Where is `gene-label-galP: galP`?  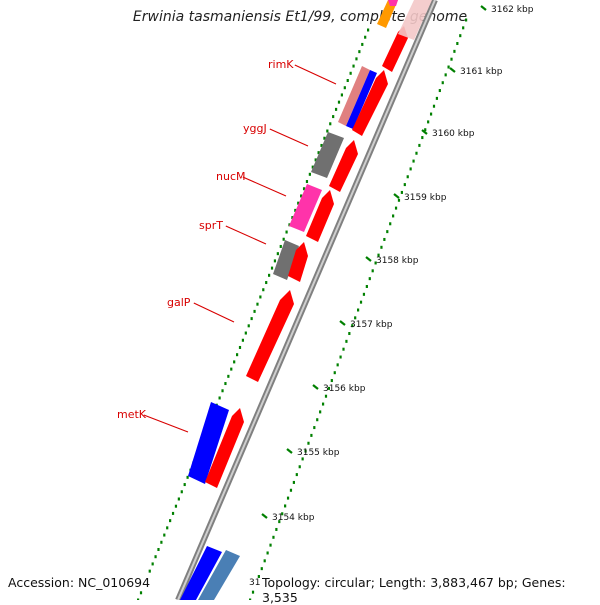 gene-label-galP: galP is located at coordinates (179, 302).